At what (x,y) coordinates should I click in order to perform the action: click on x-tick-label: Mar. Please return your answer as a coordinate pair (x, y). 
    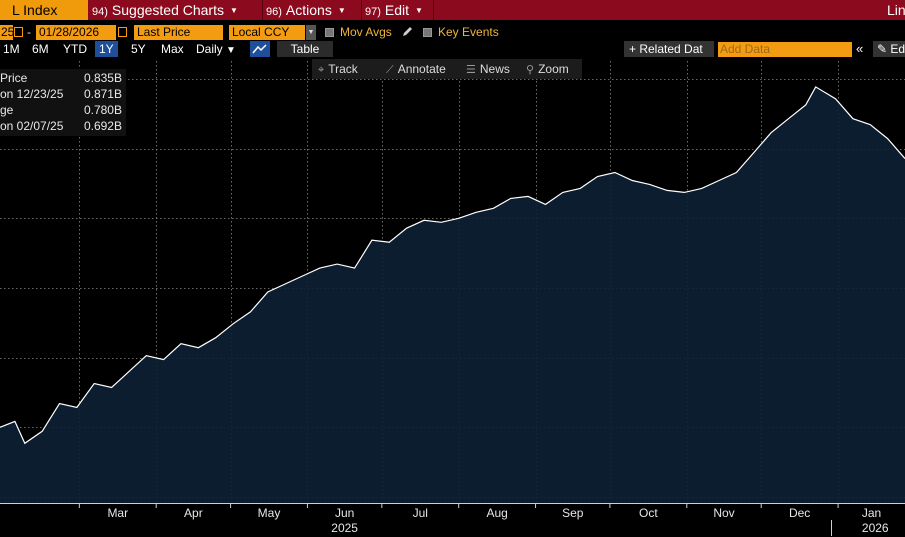
    Looking at the image, I should click on (117, 513).